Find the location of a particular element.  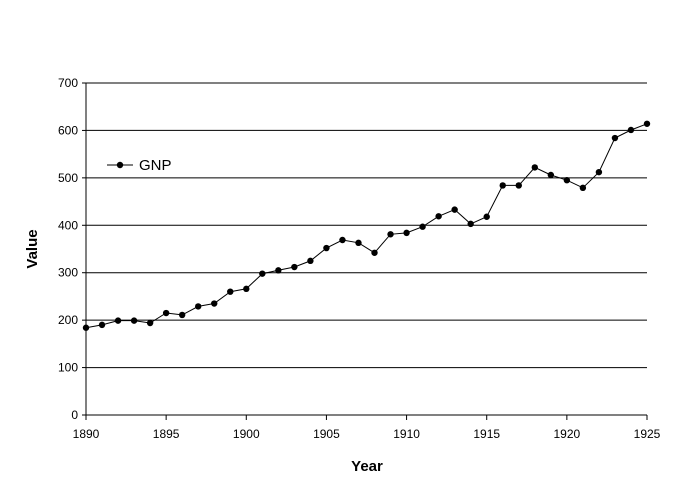

x-tick-label: 1920 is located at coordinates (567, 434).